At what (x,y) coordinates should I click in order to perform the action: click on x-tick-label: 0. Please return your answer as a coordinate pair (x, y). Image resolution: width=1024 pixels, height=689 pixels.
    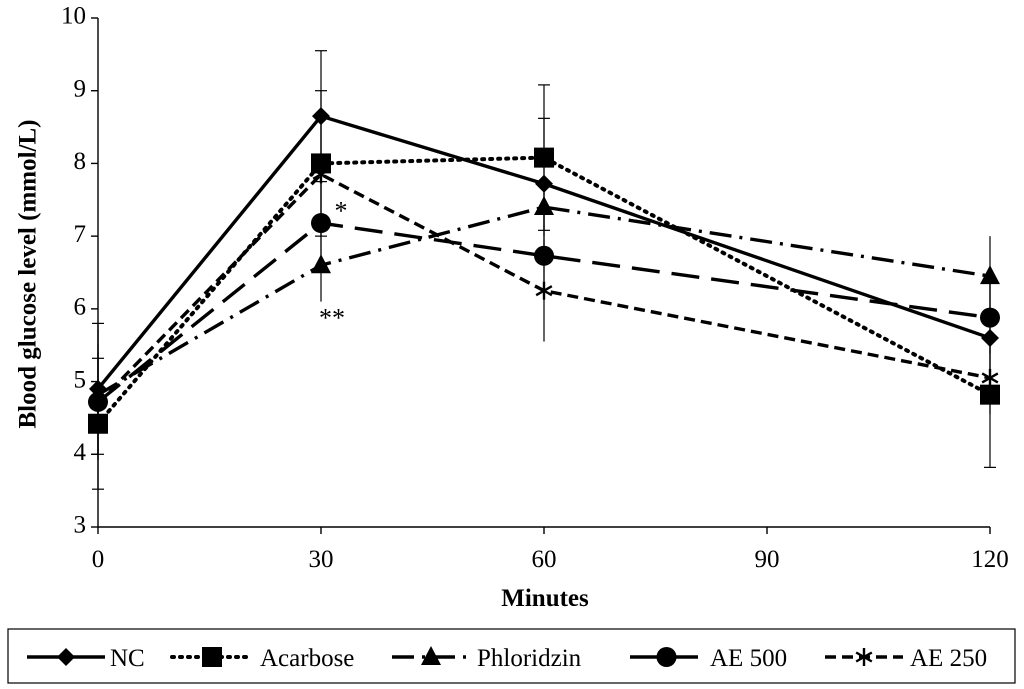
    Looking at the image, I should click on (98, 559).